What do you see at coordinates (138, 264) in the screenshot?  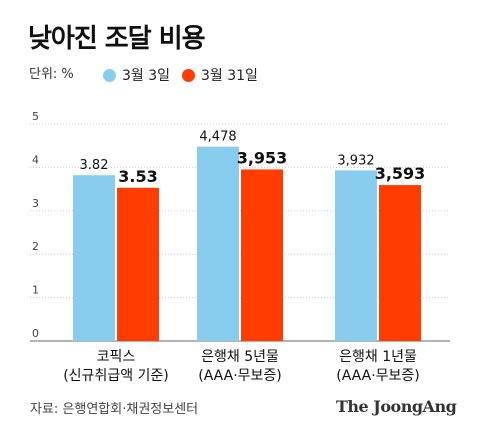 I see `bar-s1-c0` at bounding box center [138, 264].